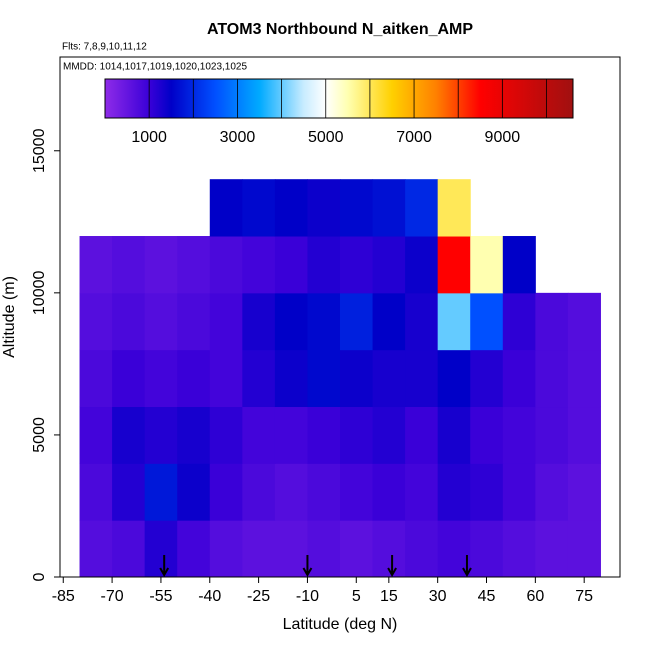  Describe the element at coordinates (258, 596) in the screenshot. I see `x-tick-label: -25` at that location.